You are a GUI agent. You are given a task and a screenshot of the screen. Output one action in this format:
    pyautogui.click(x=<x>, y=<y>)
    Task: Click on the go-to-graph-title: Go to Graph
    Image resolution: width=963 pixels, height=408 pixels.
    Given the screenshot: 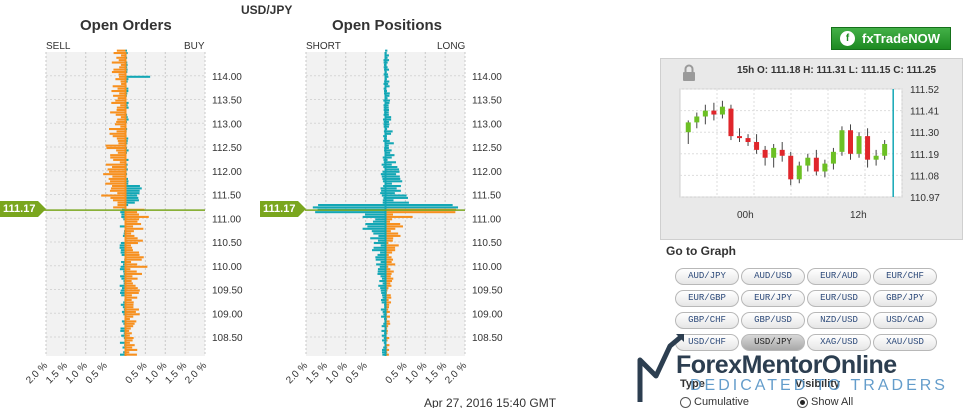 What is the action you would take?
    pyautogui.click(x=701, y=251)
    